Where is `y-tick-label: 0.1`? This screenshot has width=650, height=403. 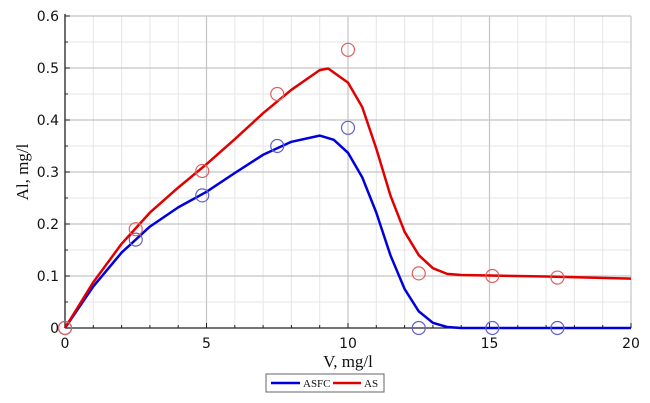
y-tick-label: 0.1 is located at coordinates (48, 277).